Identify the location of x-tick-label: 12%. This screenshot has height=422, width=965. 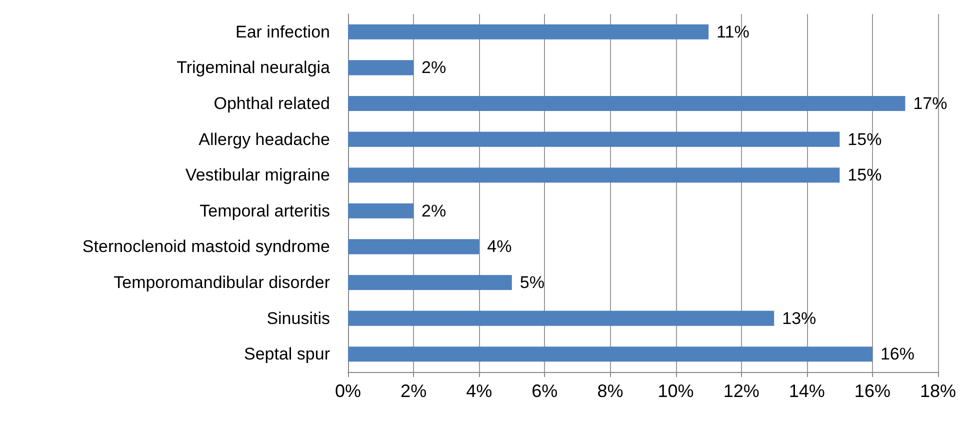
(741, 391).